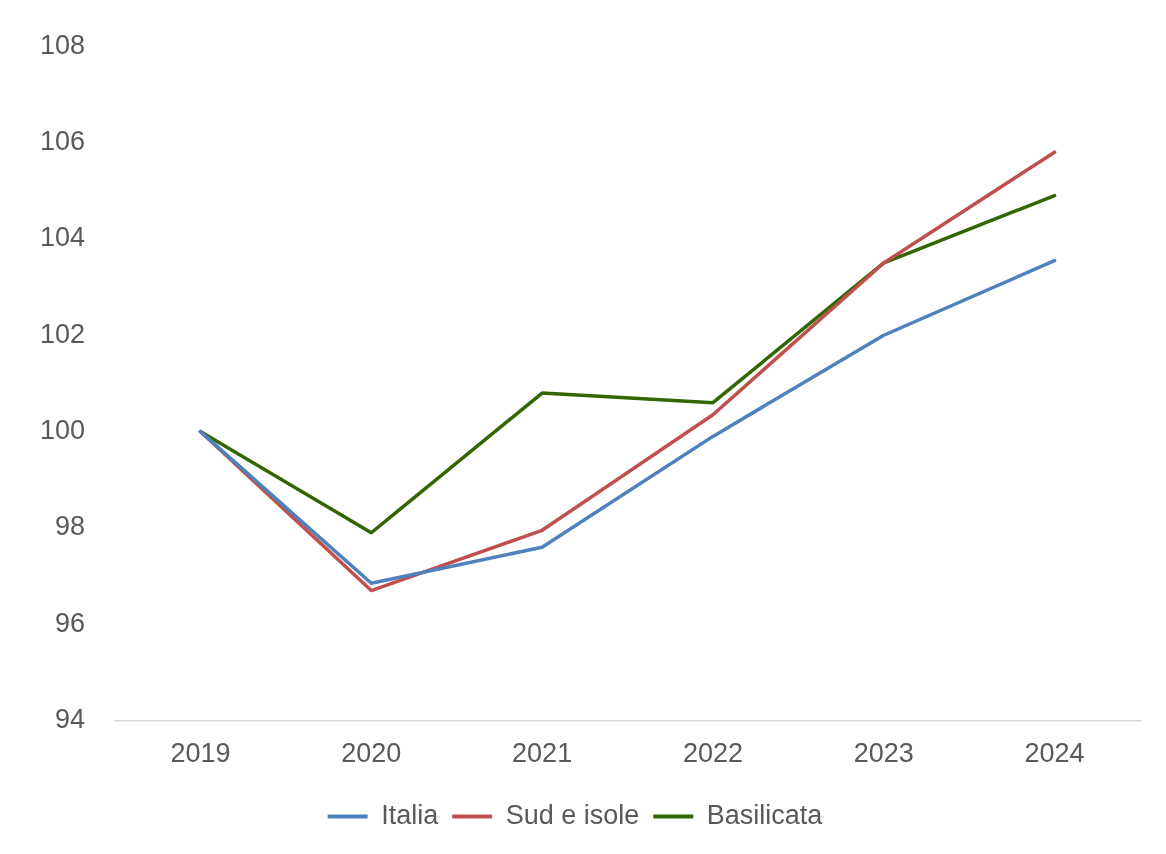 The image size is (1166, 854). I want to click on y-tick-label: 102, so click(62, 333).